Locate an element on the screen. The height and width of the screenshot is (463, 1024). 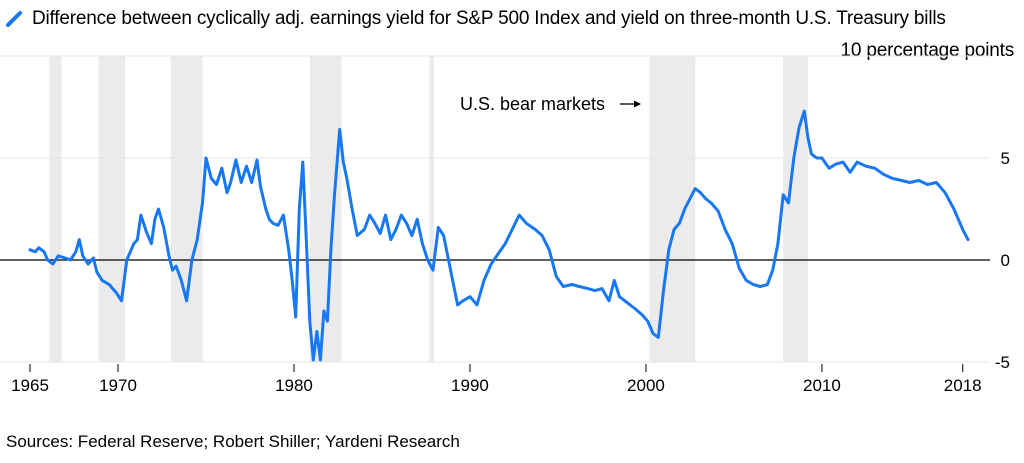
legend-series-swatch-icon is located at coordinates (14, 19).